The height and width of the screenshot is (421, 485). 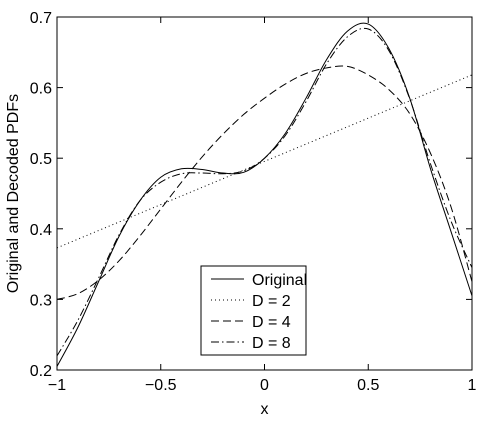 I want to click on y-axis-label: Original and Decoded PDFs, so click(x=13, y=193).